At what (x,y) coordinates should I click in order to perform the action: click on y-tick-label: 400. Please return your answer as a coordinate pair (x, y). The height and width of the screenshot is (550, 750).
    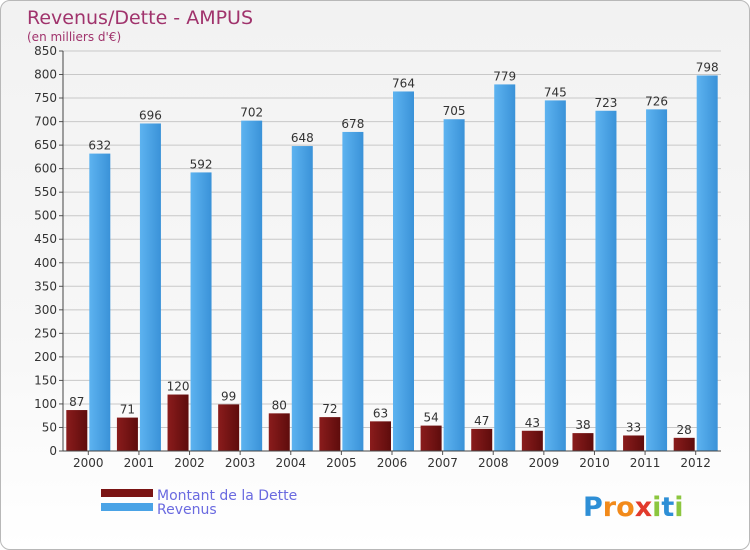
    Looking at the image, I should click on (45, 263).